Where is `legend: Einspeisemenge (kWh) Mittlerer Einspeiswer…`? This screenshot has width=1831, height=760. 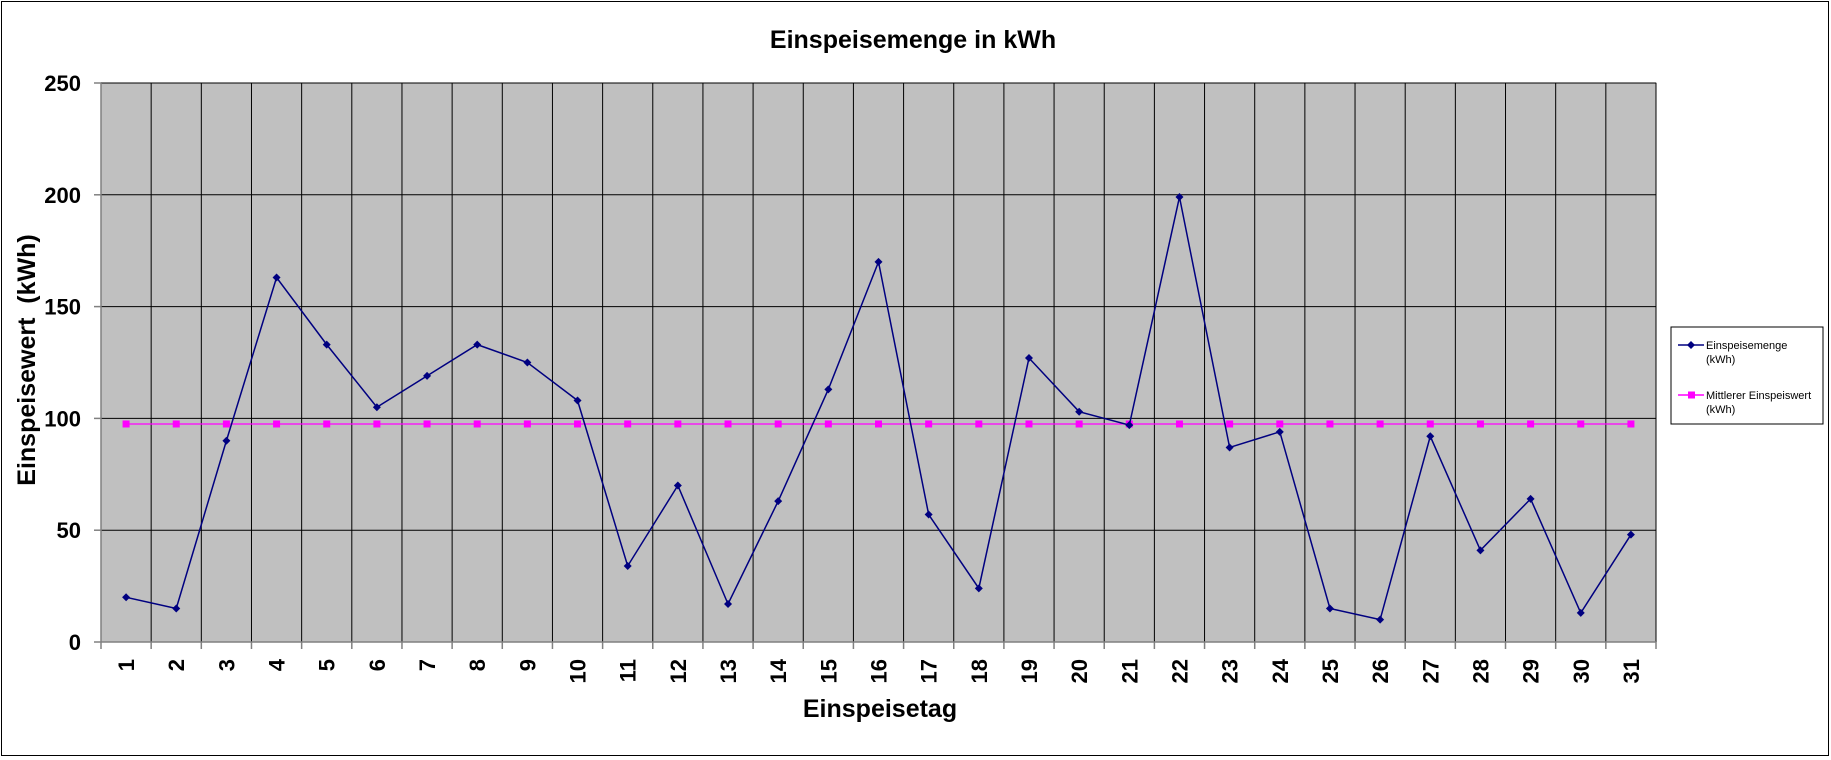
legend: Einspeisemenge (kWh) Mittlerer Einspeiswer… is located at coordinates (1747, 375).